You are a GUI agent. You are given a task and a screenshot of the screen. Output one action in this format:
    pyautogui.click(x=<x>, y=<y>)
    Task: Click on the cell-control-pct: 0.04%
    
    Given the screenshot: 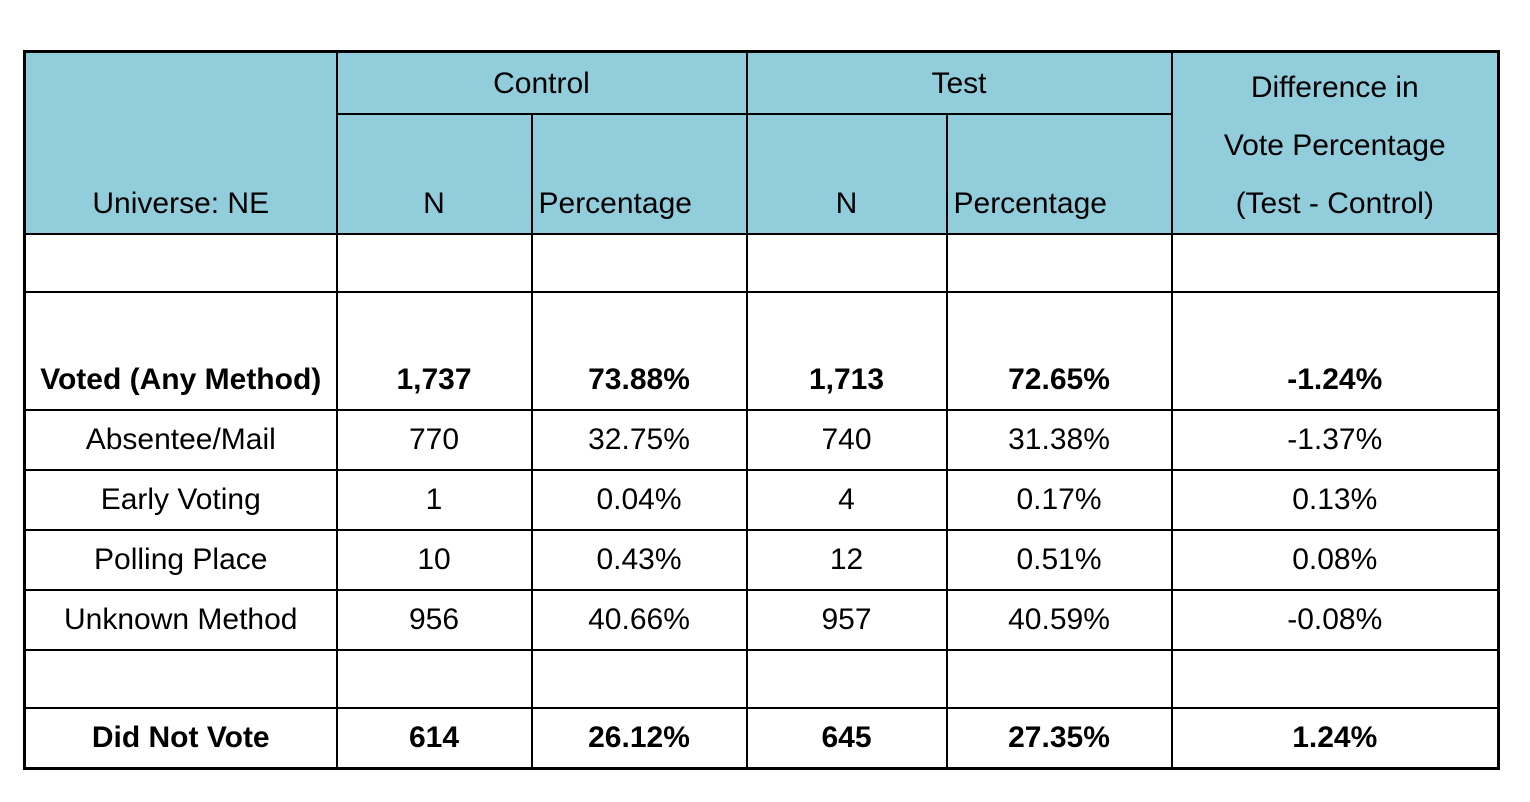 What is the action you would take?
    pyautogui.click(x=639, y=499)
    